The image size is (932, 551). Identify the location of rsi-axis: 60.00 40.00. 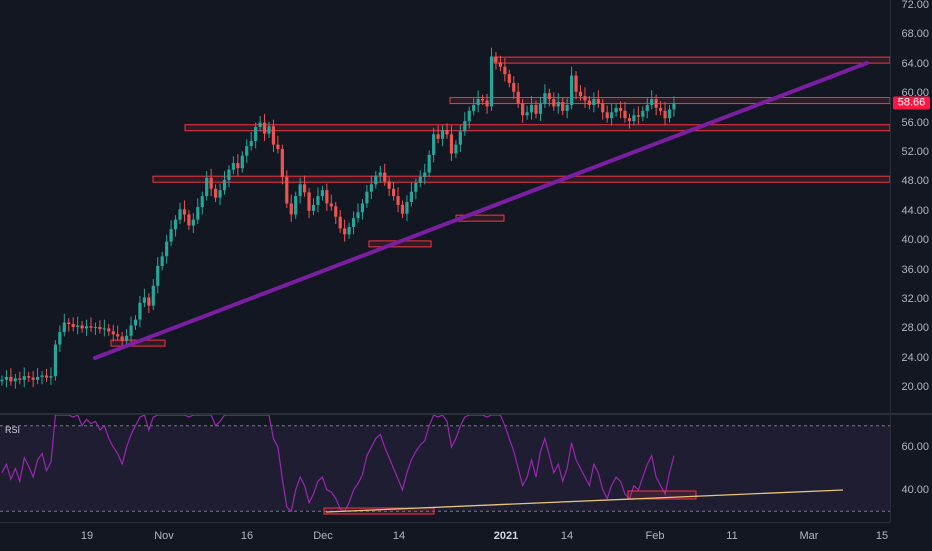
(911, 468).